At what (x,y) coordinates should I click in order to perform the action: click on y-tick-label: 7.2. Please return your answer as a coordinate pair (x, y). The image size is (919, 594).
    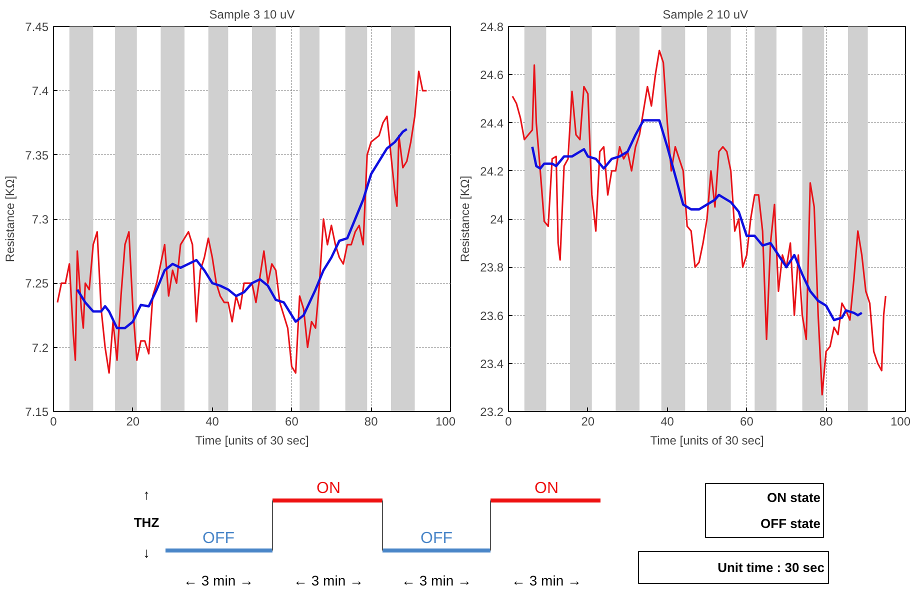
    Looking at the image, I should click on (40, 347).